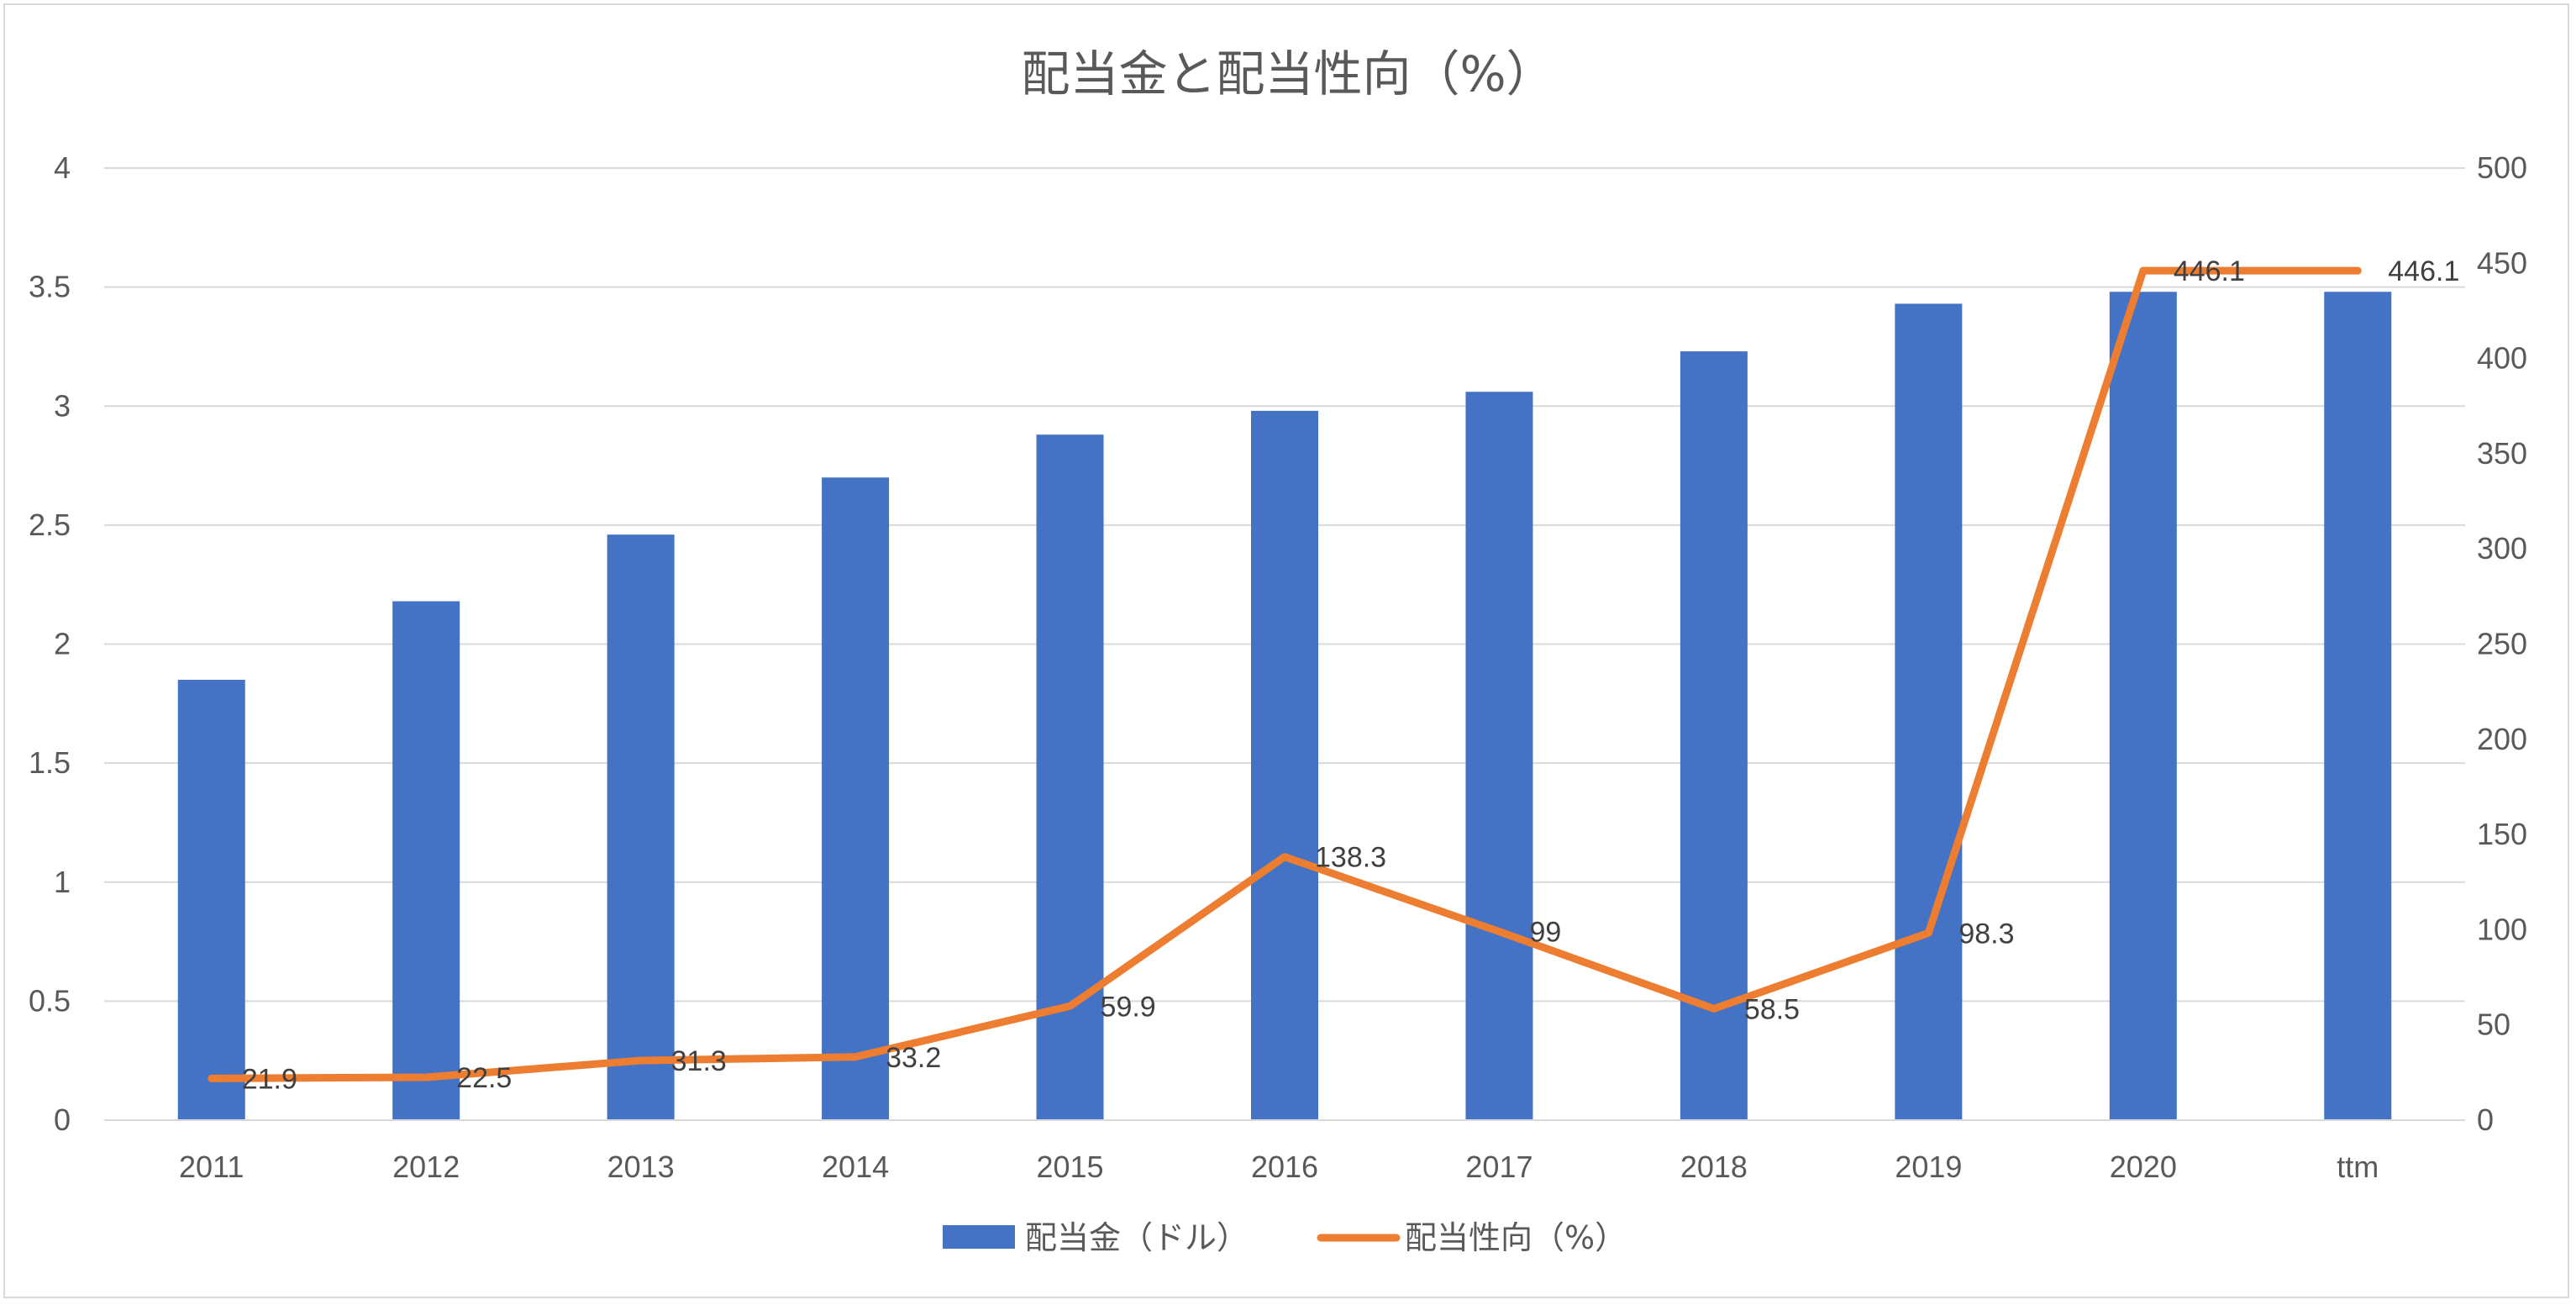 The image size is (2576, 1305). What do you see at coordinates (641, 1167) in the screenshot?
I see `x-axis-tick-label: 2013` at bounding box center [641, 1167].